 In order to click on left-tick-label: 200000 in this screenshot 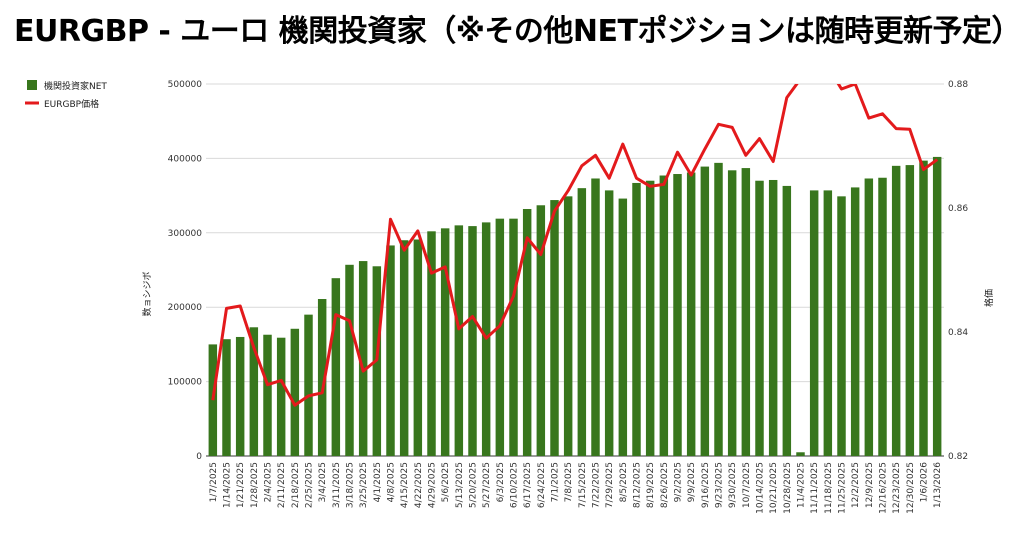, I will do `click(185, 308)`.